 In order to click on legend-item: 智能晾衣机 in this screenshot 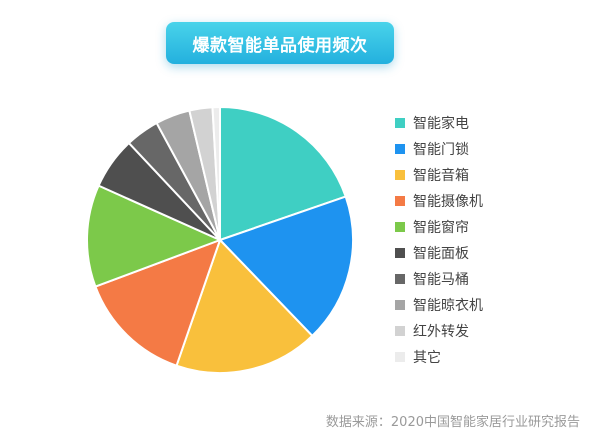, I will do `click(439, 305)`.